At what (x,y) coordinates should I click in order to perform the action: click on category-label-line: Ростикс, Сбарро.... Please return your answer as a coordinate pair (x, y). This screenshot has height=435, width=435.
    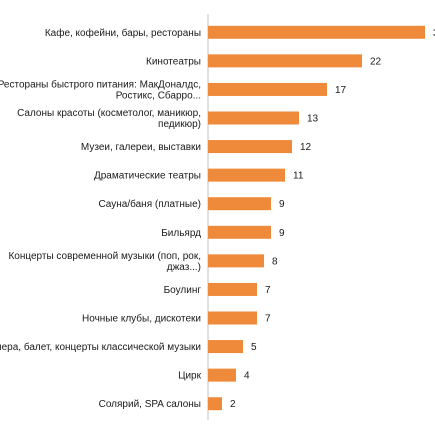
    Looking at the image, I should click on (158, 95).